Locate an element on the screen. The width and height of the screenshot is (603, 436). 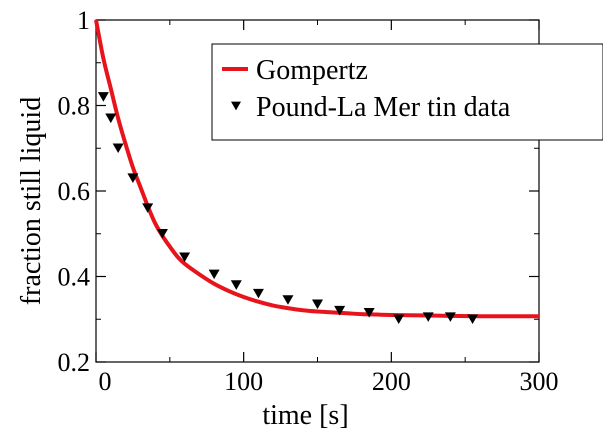
y-tick-label: 0.2 is located at coordinates (74, 362).